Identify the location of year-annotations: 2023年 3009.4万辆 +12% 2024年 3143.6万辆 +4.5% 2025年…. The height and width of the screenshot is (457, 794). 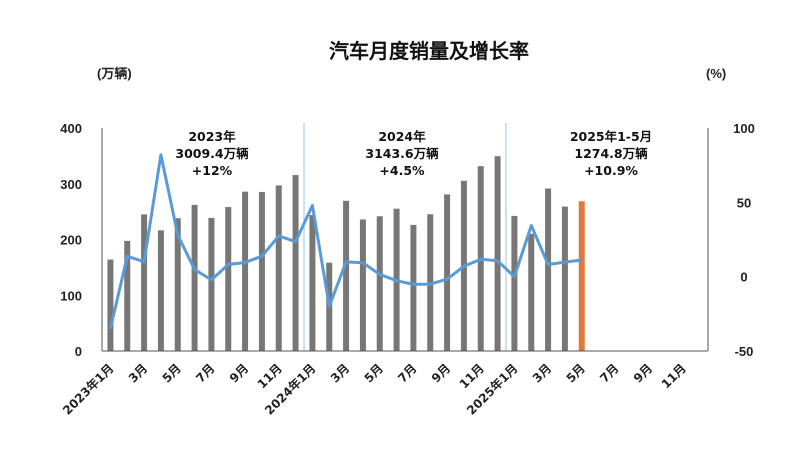
(413, 153).